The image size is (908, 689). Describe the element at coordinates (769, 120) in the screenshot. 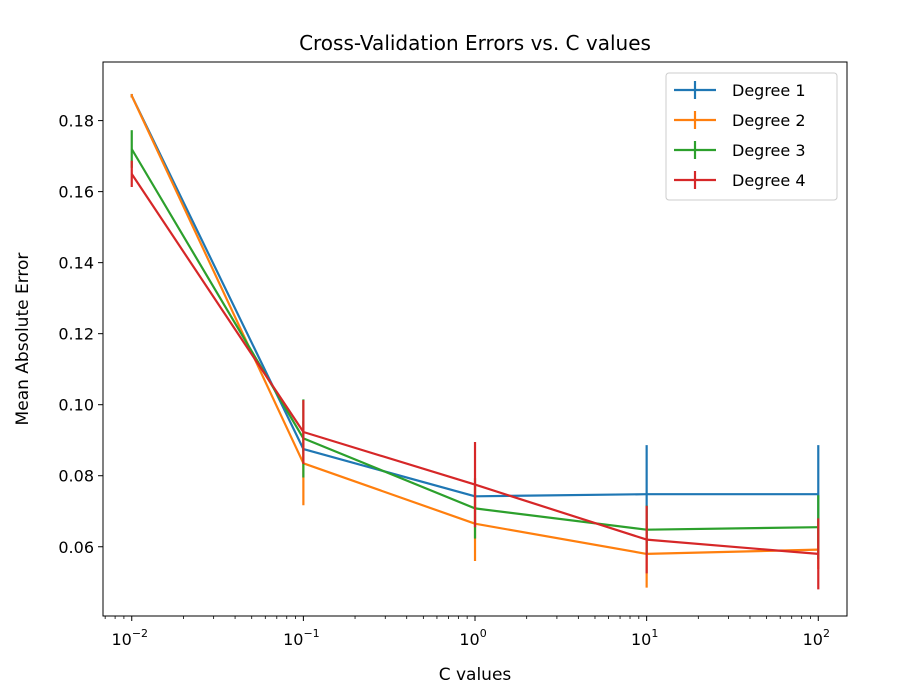

I see `legend-label: Degree 2` at that location.